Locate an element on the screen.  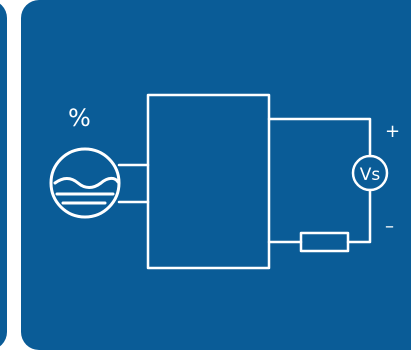
negative-output-wire-right is located at coordinates (359, 216).